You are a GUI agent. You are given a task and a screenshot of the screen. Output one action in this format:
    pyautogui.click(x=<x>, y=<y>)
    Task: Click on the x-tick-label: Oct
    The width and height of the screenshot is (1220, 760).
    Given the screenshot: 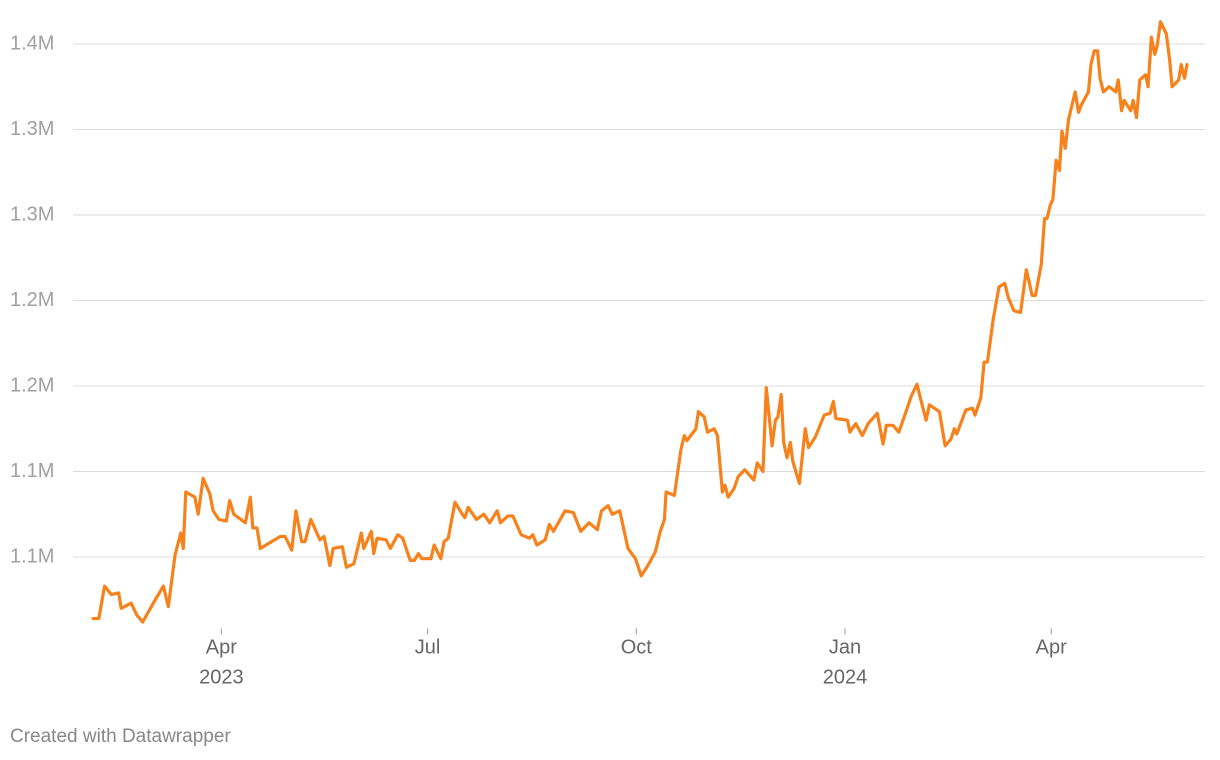 What is the action you would take?
    pyautogui.click(x=637, y=647)
    